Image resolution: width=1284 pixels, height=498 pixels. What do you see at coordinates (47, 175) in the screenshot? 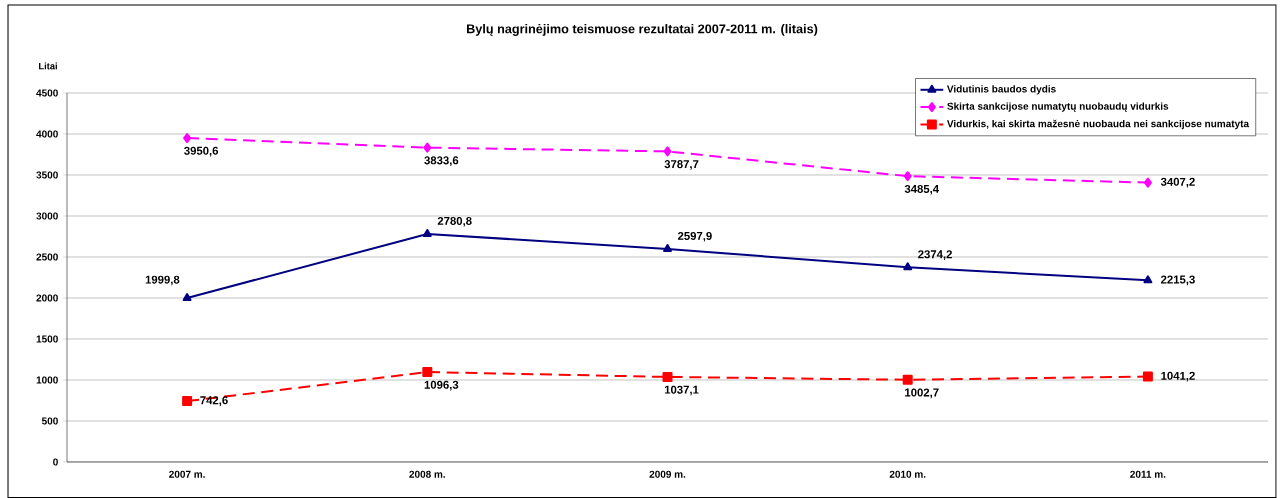
I see `y-tick-label: 3500` at bounding box center [47, 175].